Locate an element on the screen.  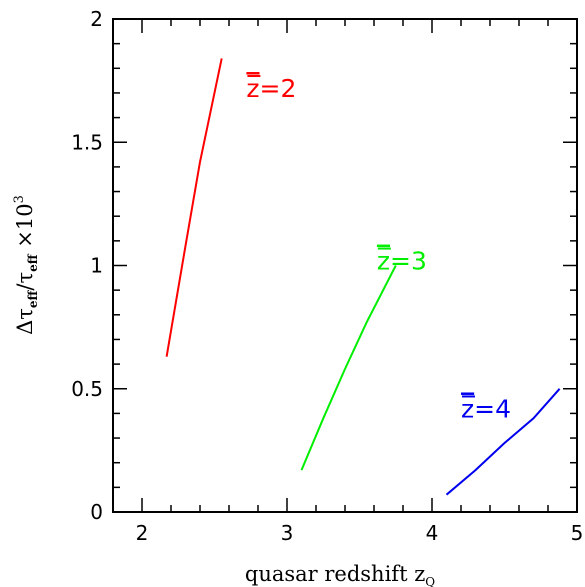
y-tick-label: 2 is located at coordinates (96, 19).